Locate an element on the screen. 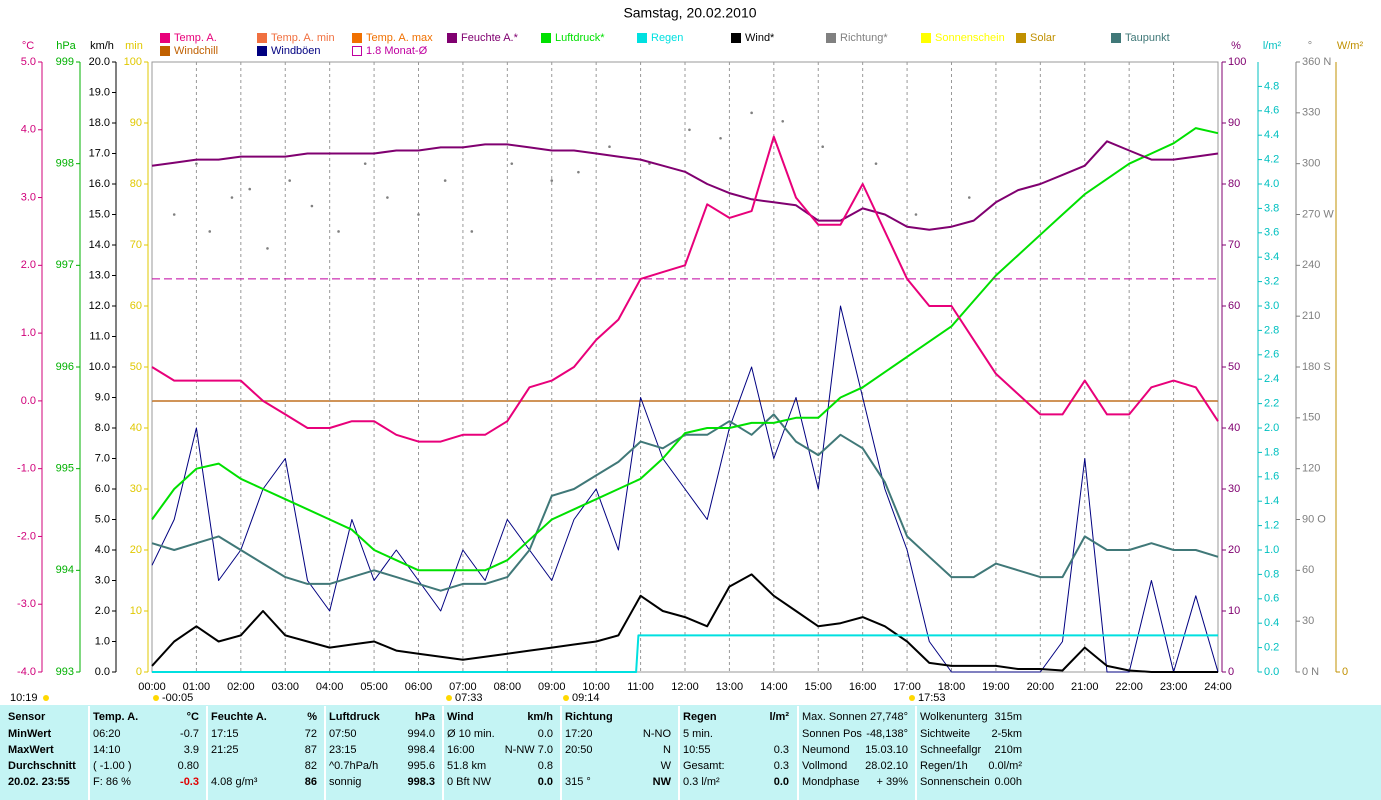 This screenshot has width=1381, height=800. table-cell: 998.3 is located at coordinates (421, 782).